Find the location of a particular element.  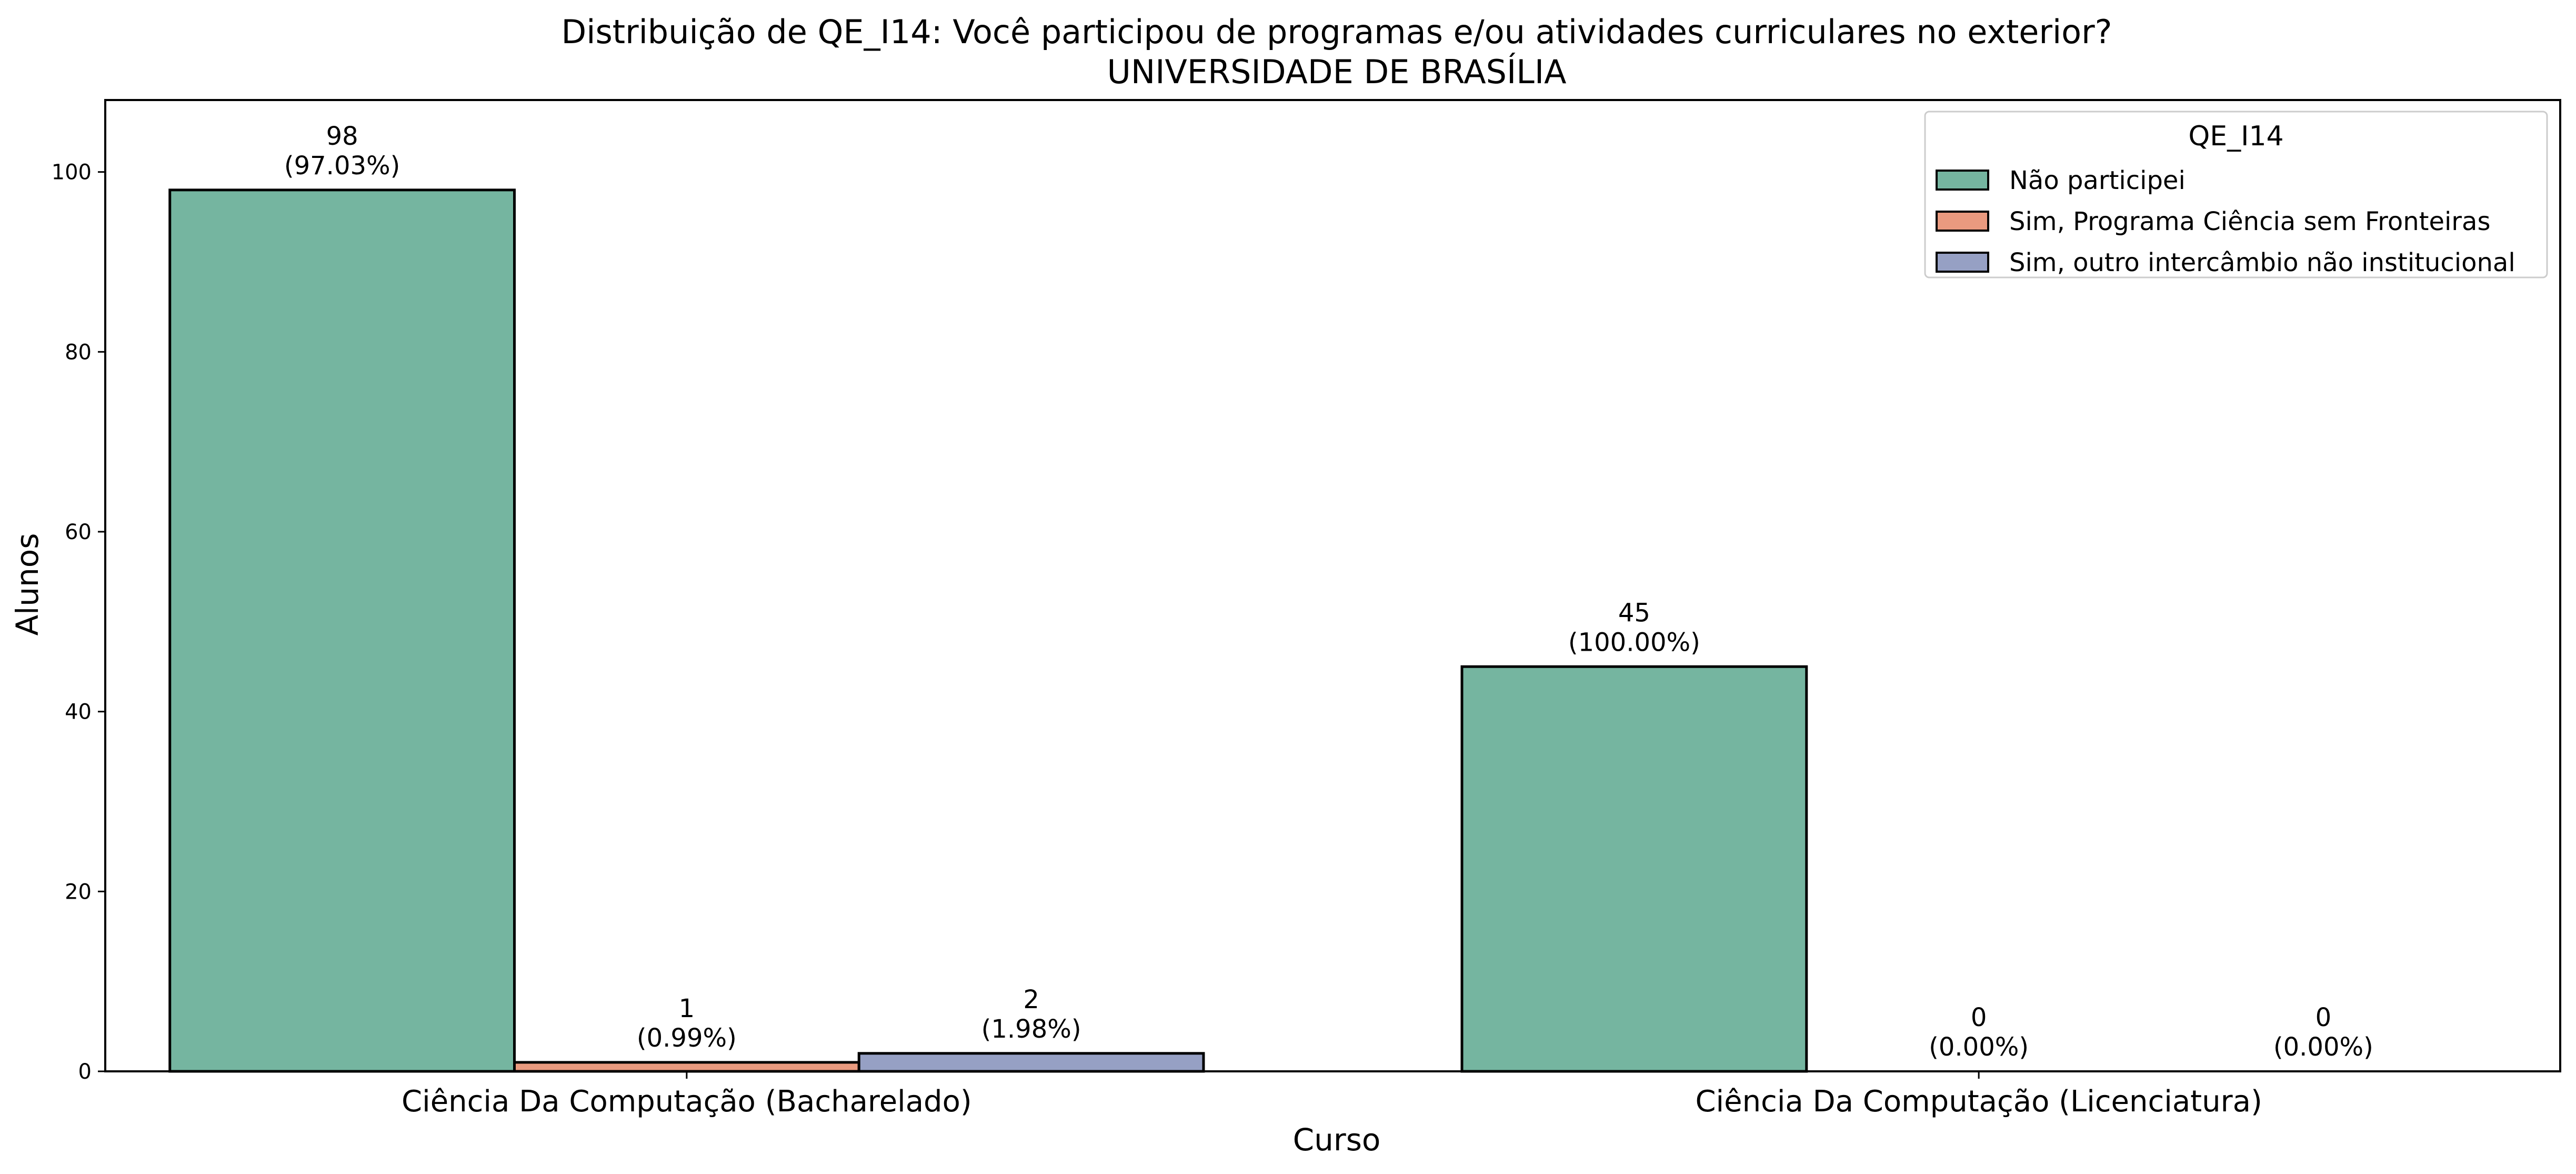

x-tick-label: Ciência Da Computação (Bacharelado) is located at coordinates (687, 1102).